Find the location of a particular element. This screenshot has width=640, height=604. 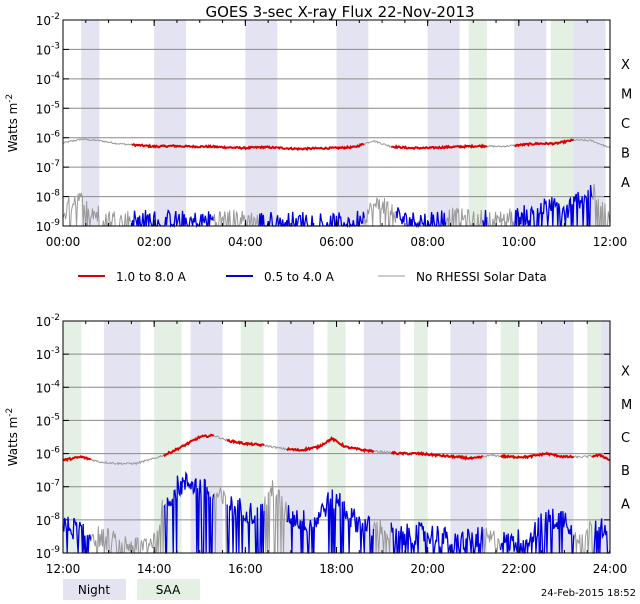

y-tick-label: 10⁻⁷ is located at coordinates (48, 487).